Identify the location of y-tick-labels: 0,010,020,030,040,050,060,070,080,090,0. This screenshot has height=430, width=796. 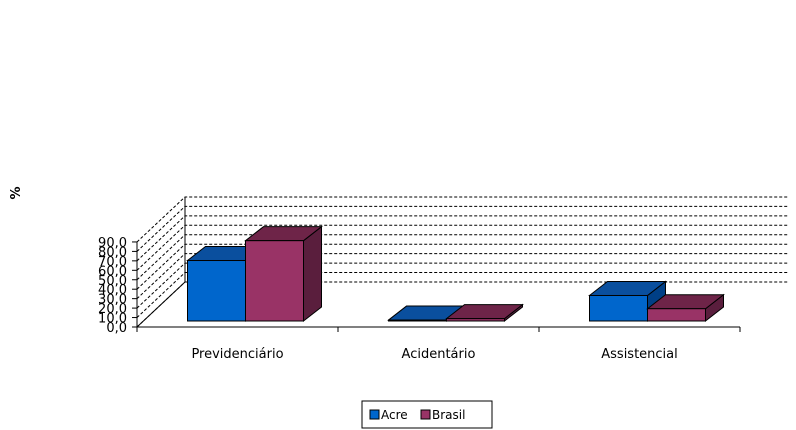
(112, 286).